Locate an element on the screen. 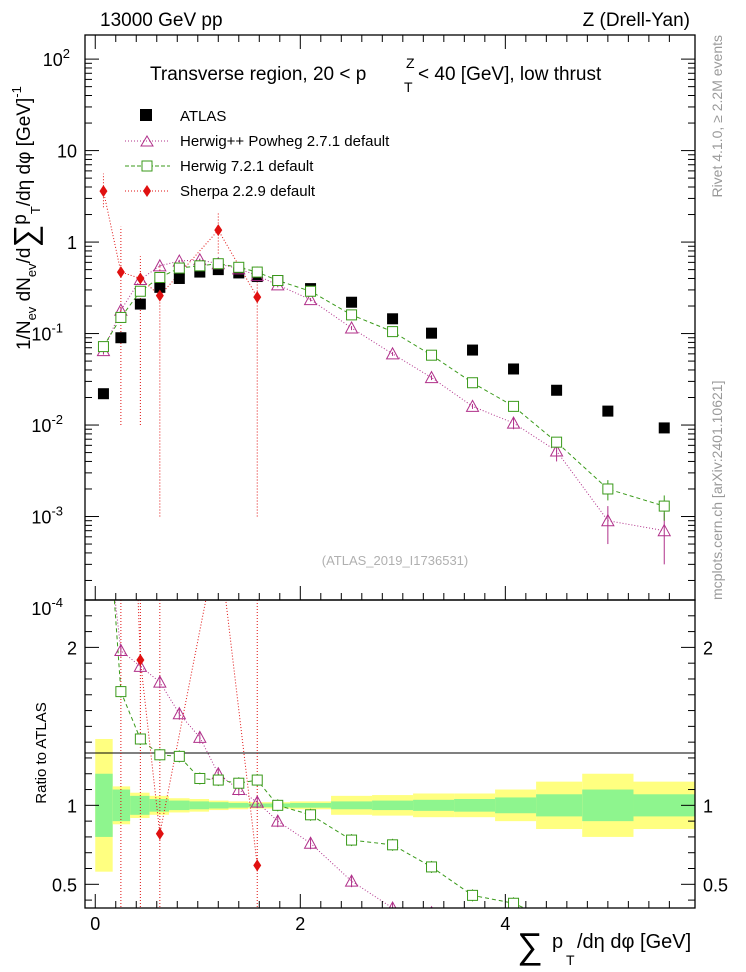  rivet-label: Rivet 4.1.0, ≥ 2.2M events is located at coordinates (717, 116).